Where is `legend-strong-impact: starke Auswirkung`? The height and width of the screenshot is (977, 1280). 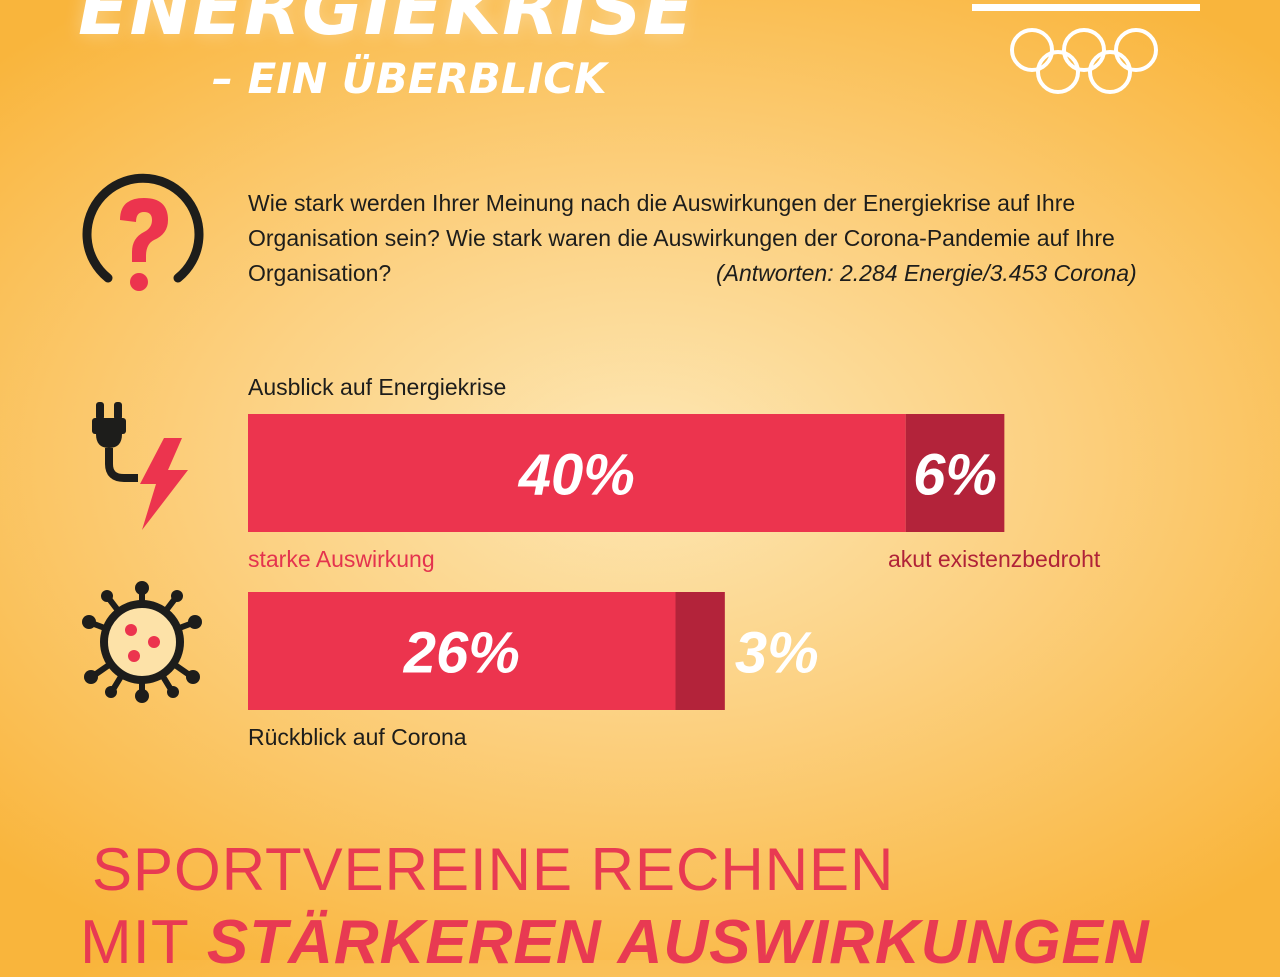
legend-strong-impact: starke Auswirkung is located at coordinates (341, 559).